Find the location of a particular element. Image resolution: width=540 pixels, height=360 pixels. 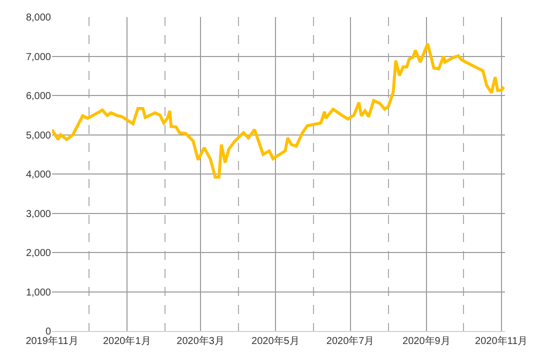

y-tick-label: 5,000 is located at coordinates (39, 136).